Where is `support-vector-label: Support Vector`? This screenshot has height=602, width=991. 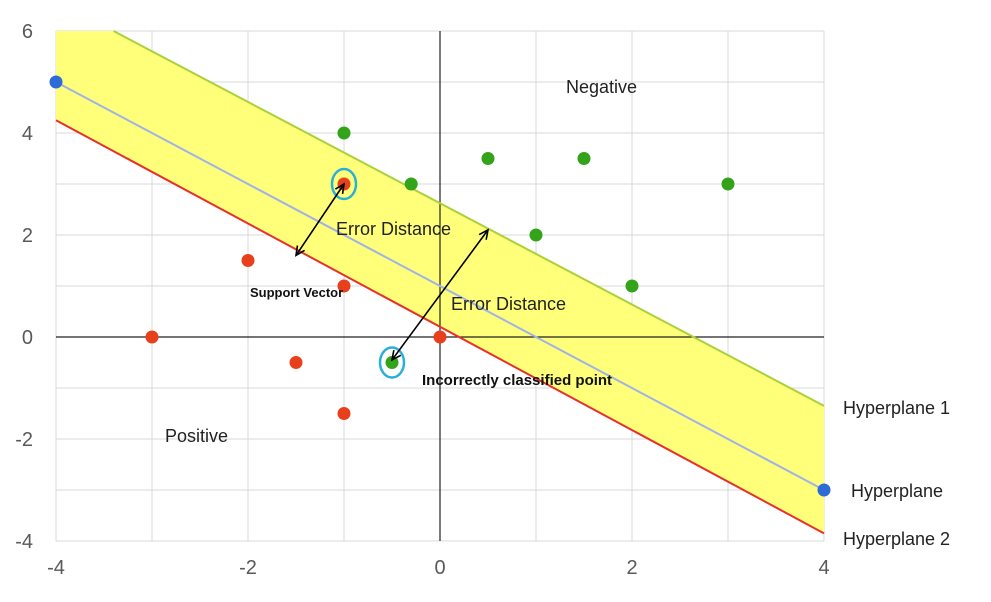
support-vector-label: Support Vector is located at coordinates (296, 292).